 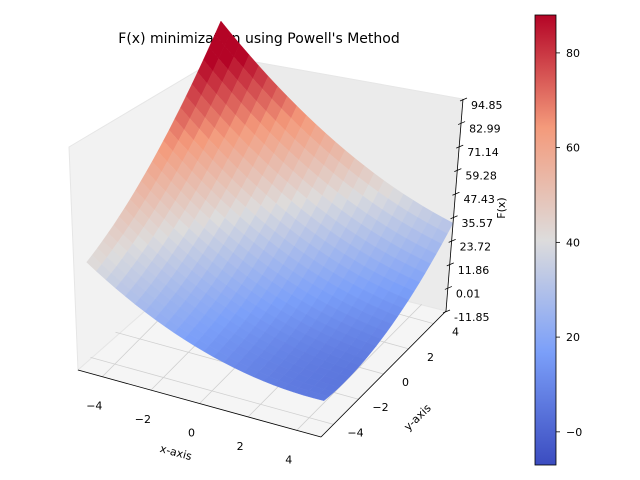 I want to click on z-tick-label: 47.43, so click(x=479, y=199).